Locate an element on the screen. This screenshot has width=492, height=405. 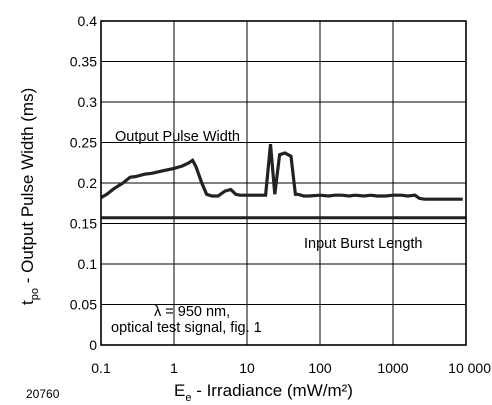
y-axis-title-rest: - Output Pulse Width (ms) is located at coordinates (27, 188).